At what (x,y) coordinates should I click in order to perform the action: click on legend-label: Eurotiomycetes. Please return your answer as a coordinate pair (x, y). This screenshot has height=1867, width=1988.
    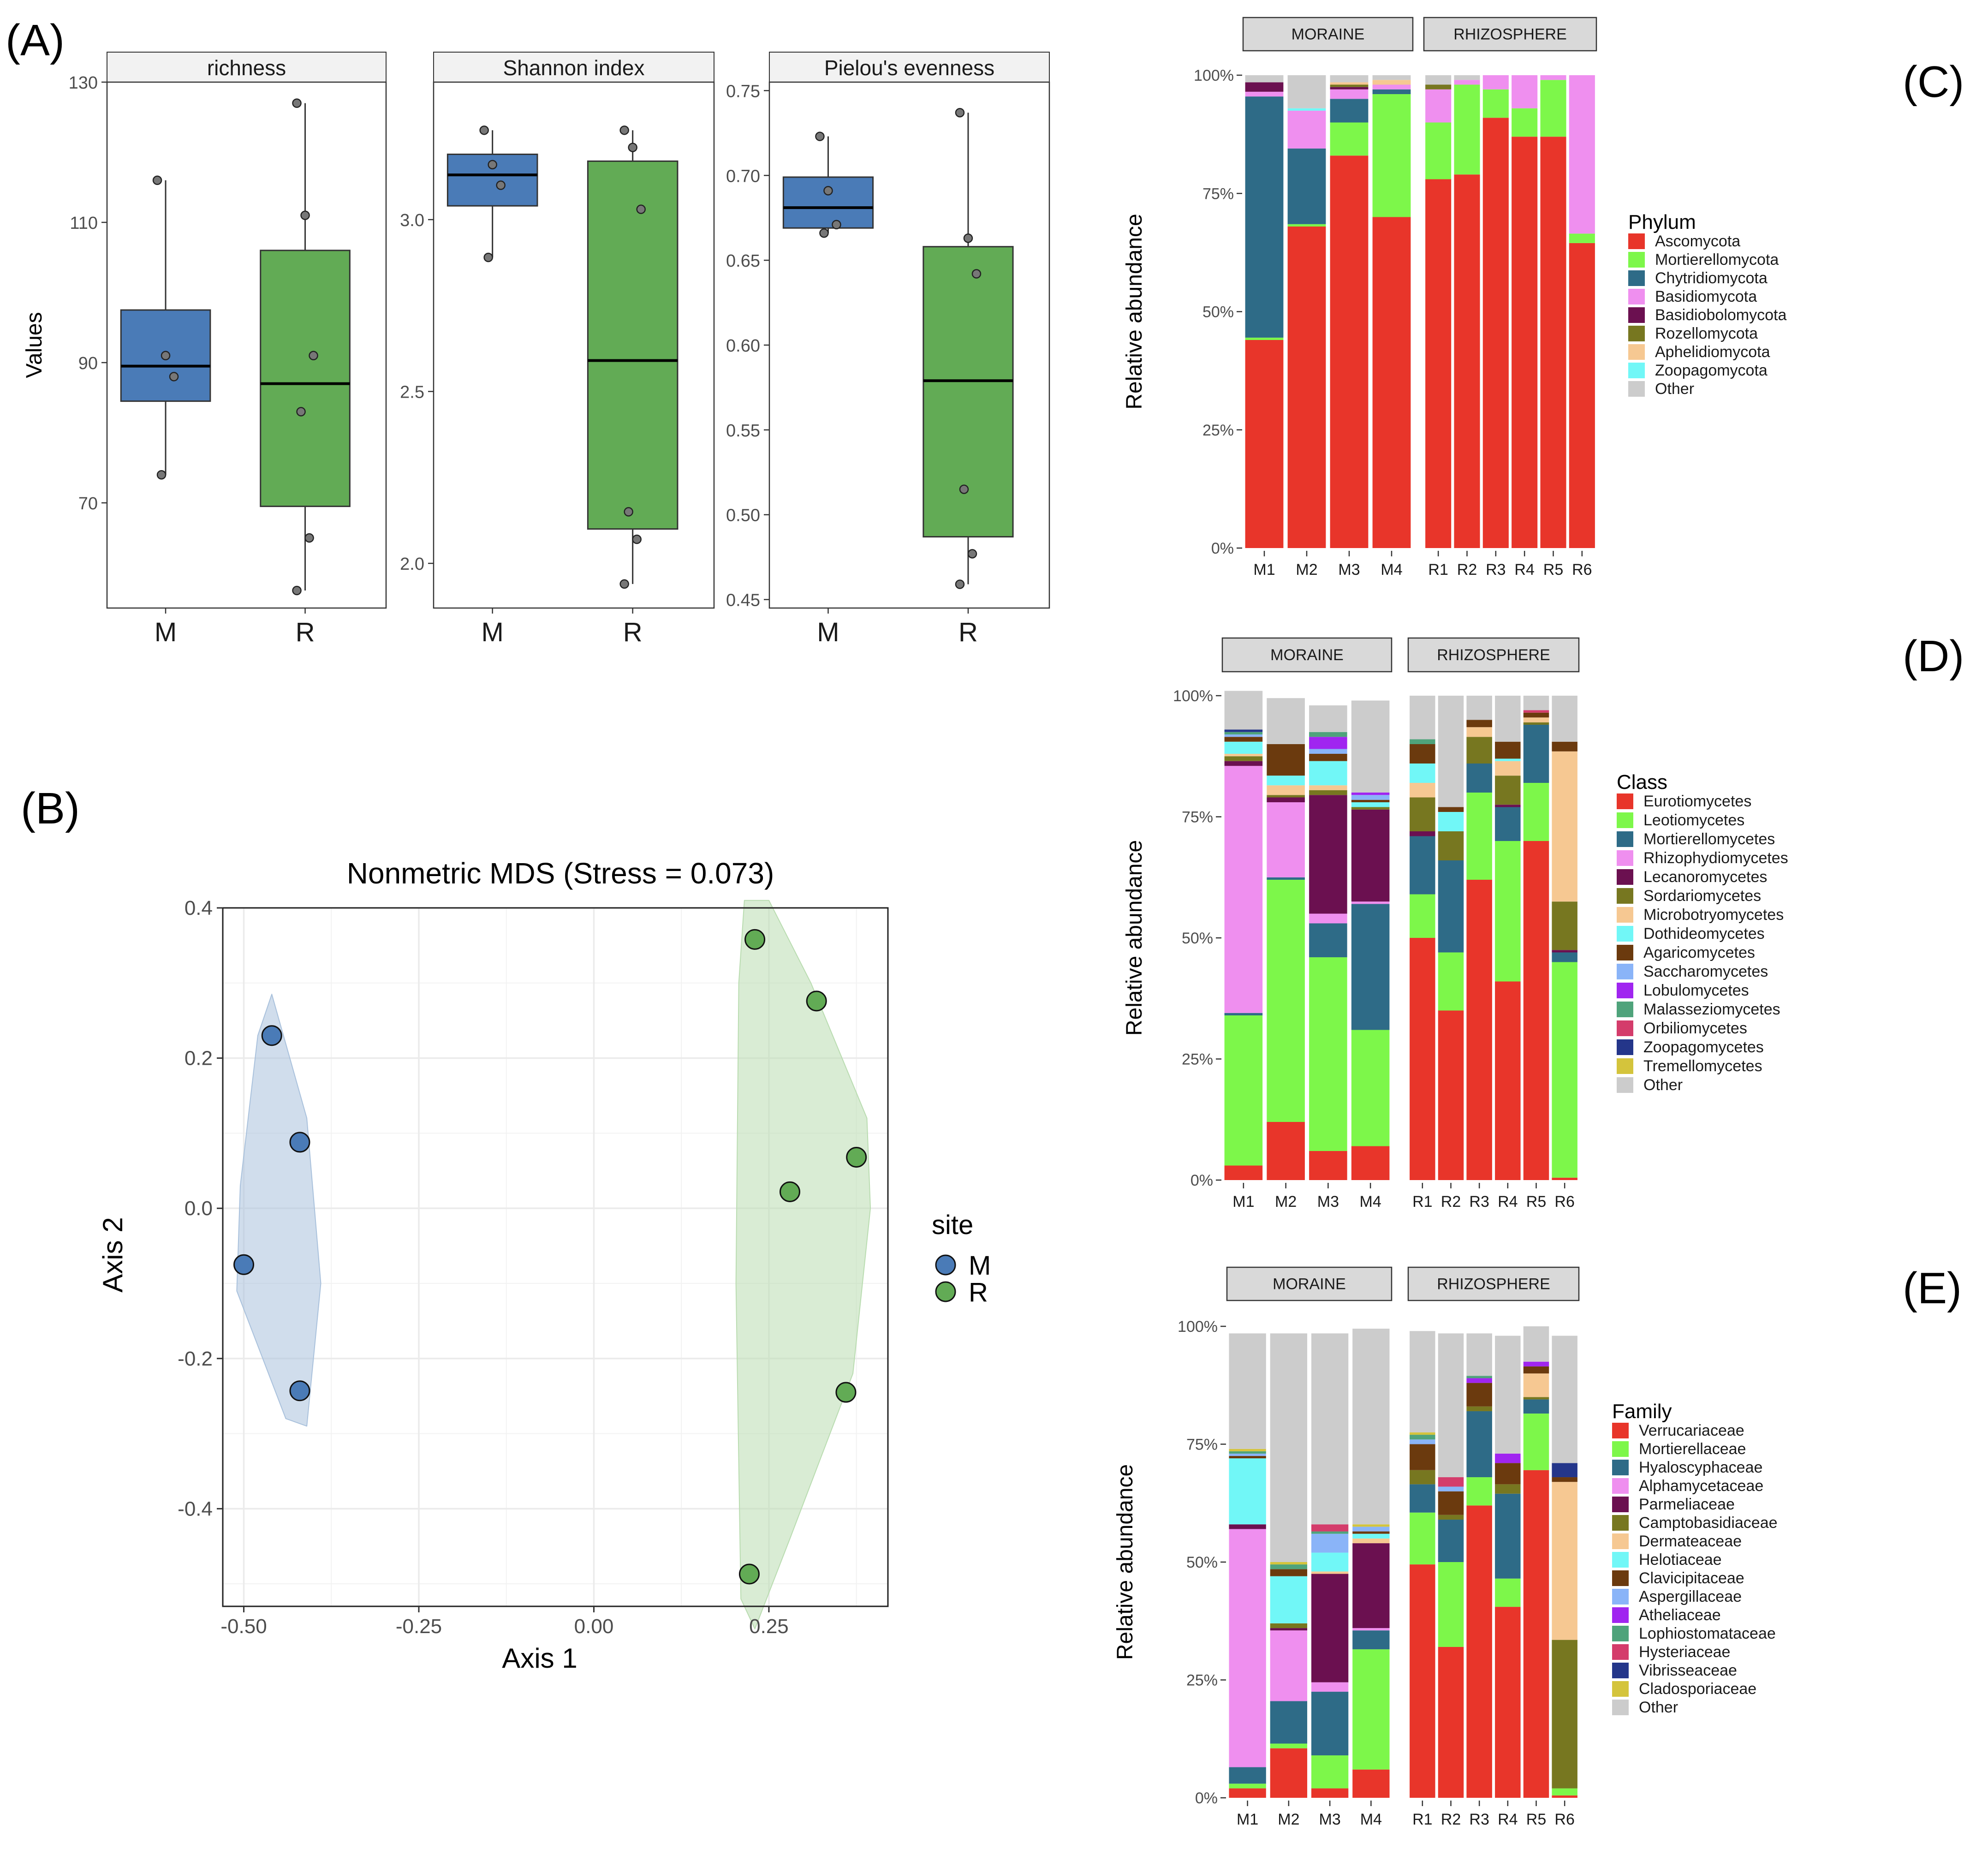
    Looking at the image, I should click on (1697, 801).